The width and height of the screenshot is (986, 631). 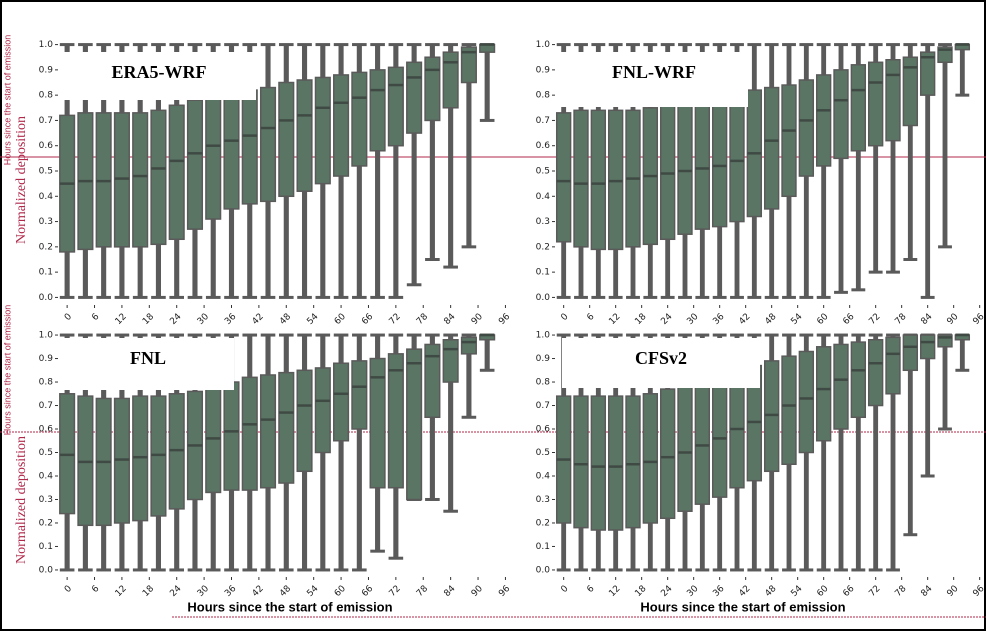 I want to click on panel-title: FNL-WRF, so click(x=654, y=72).